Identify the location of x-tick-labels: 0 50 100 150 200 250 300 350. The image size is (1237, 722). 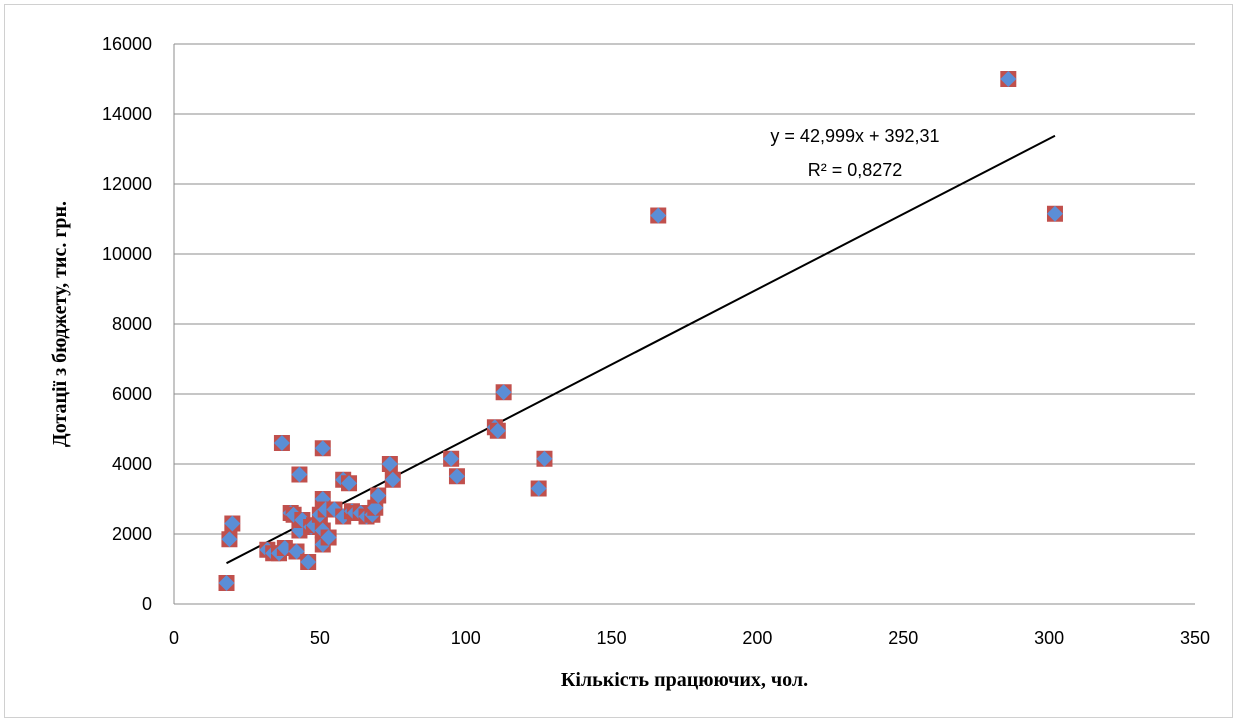
(689, 638).